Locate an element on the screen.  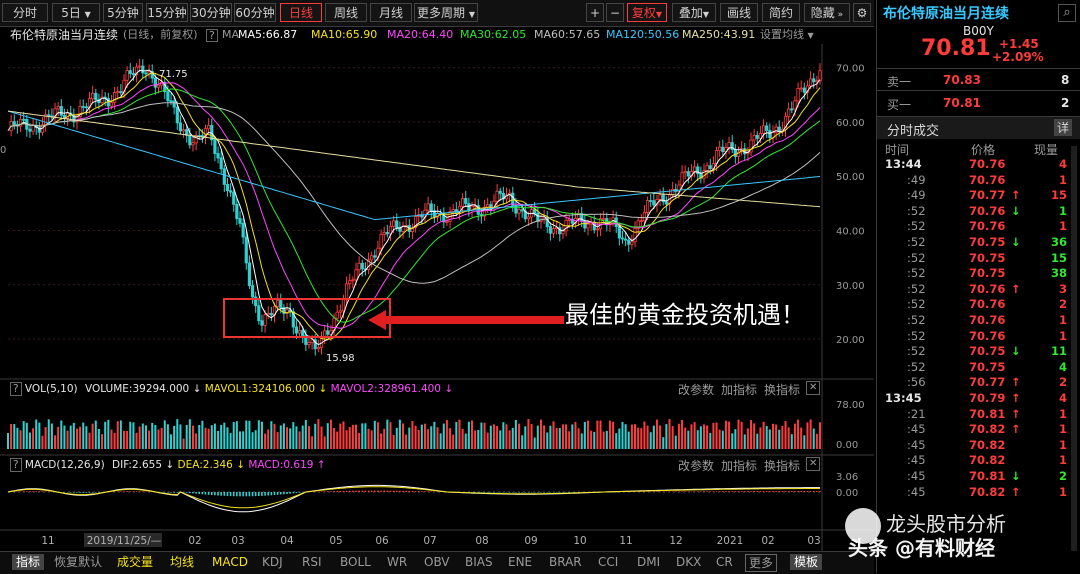
divider is located at coordinates (978, 90).